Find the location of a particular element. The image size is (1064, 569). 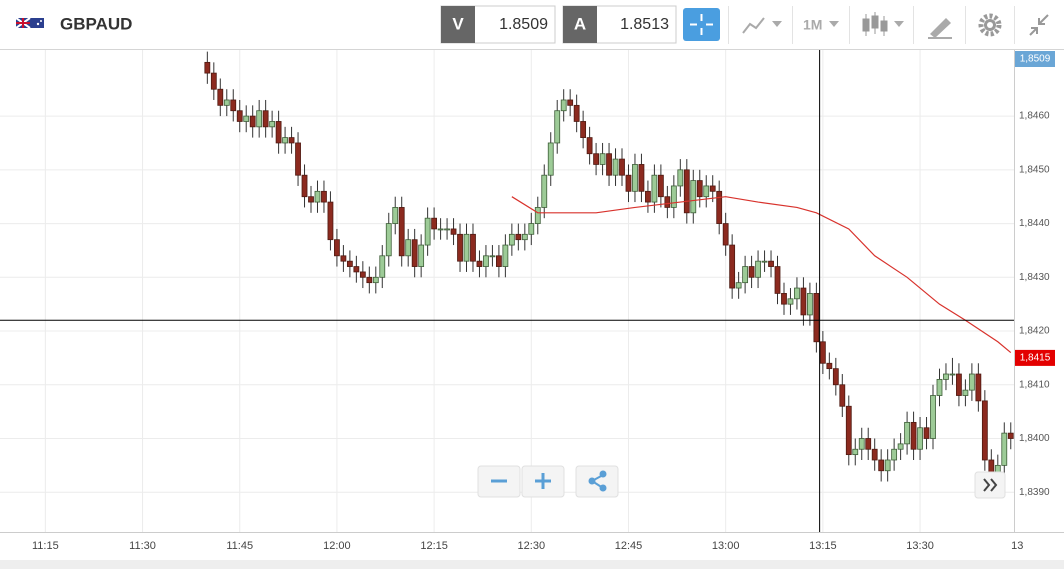

price-badge-label: 1,8415 is located at coordinates (1035, 358).